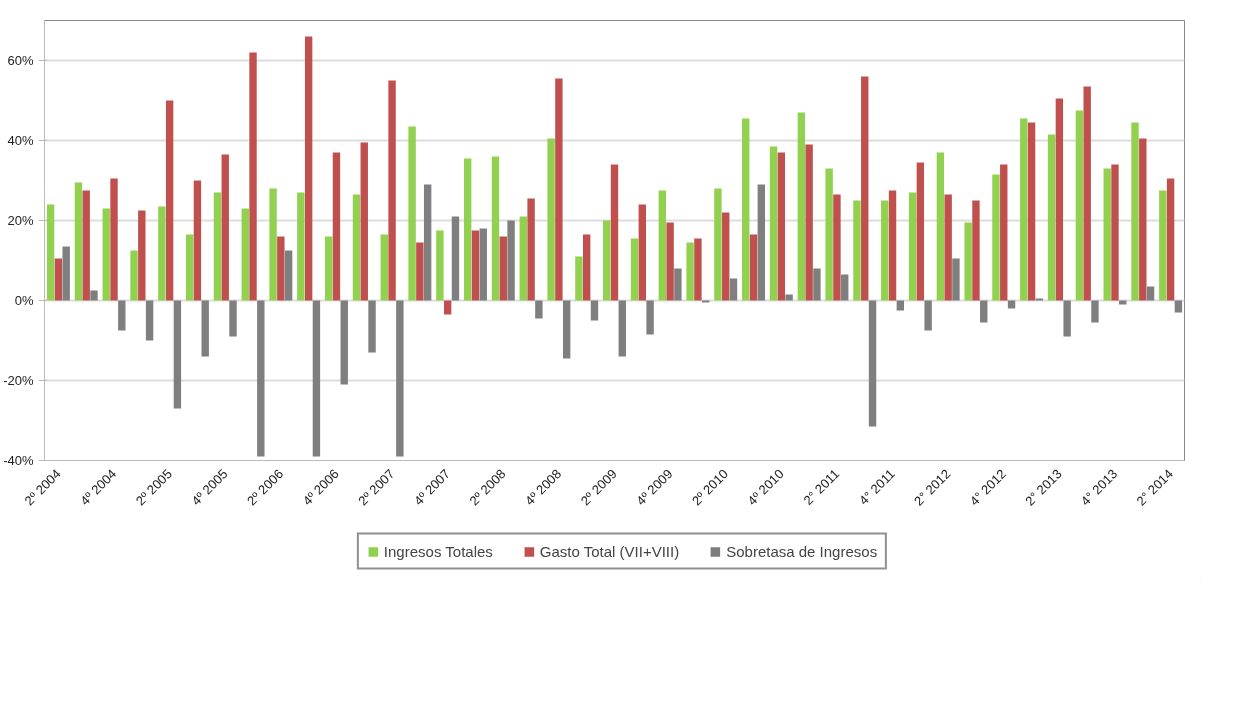 This screenshot has height=702, width=1253. Describe the element at coordinates (20, 60) in the screenshot. I see `y-tick-label: 60%` at that location.